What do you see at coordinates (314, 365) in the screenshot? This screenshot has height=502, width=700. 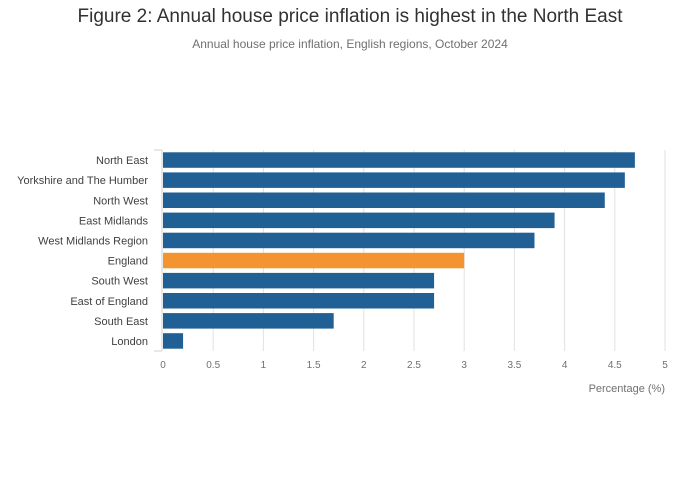 I see `x-tick-label: 1.5` at bounding box center [314, 365].